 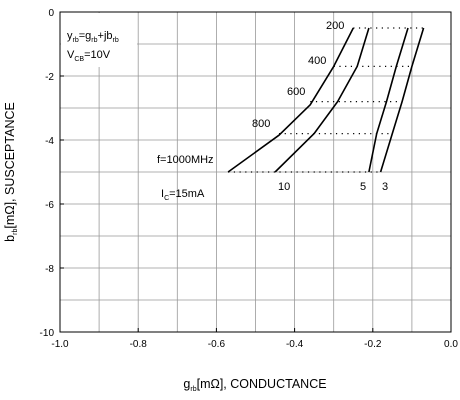 What do you see at coordinates (49, 205) in the screenshot?
I see `y-tick-label: -6` at bounding box center [49, 205].